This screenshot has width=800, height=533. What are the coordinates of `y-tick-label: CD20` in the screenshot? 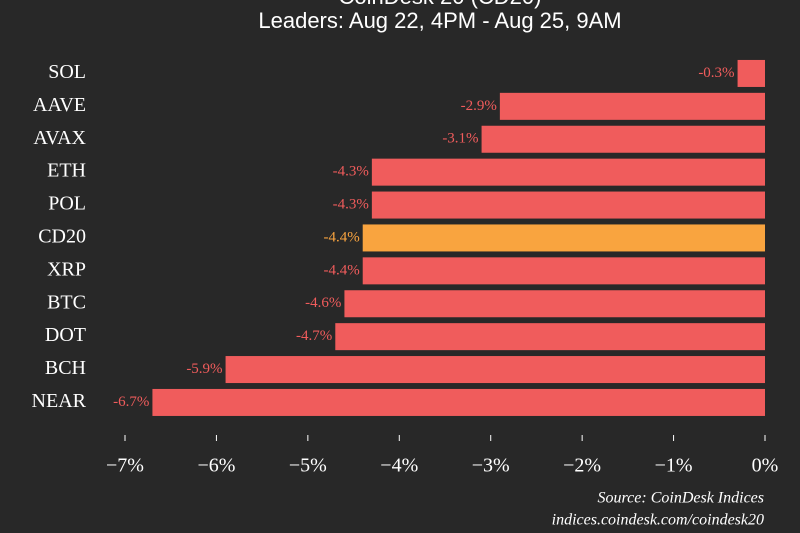 It's located at (62, 237).